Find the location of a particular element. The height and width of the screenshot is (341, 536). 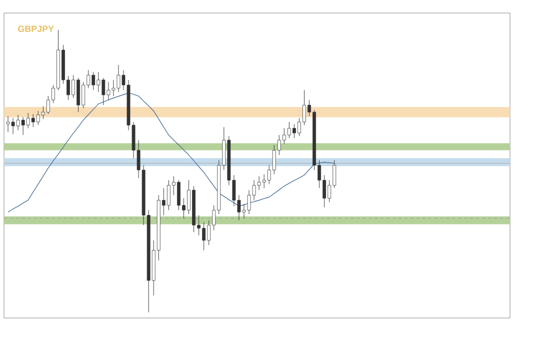

chart-title: GBPJPY is located at coordinates (36, 29).